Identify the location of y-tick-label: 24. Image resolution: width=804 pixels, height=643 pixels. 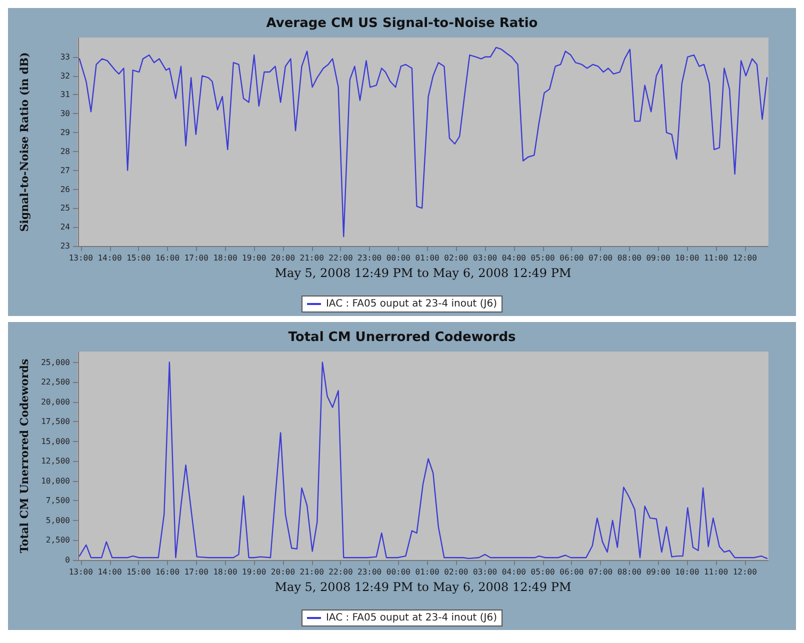
(65, 227).